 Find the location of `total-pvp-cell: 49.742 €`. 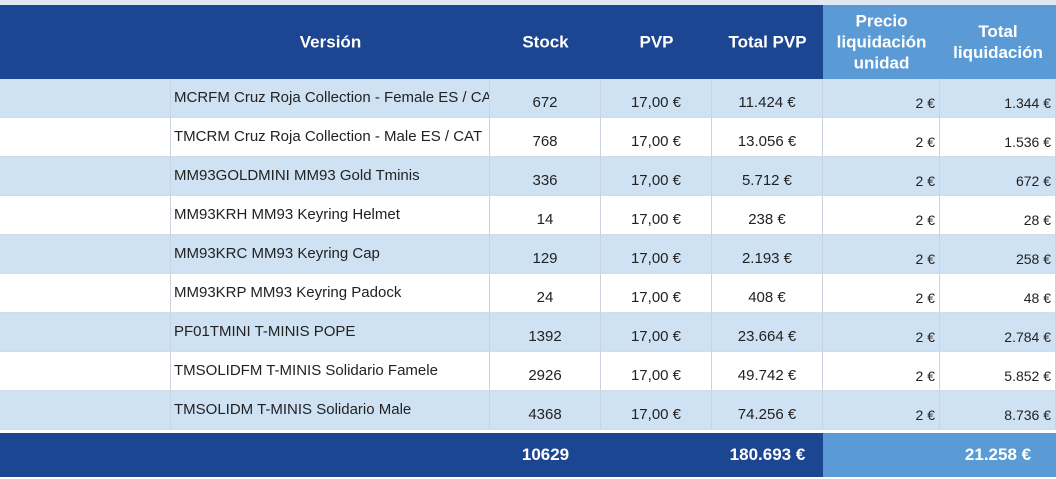

total-pvp-cell: 49.742 € is located at coordinates (767, 371).